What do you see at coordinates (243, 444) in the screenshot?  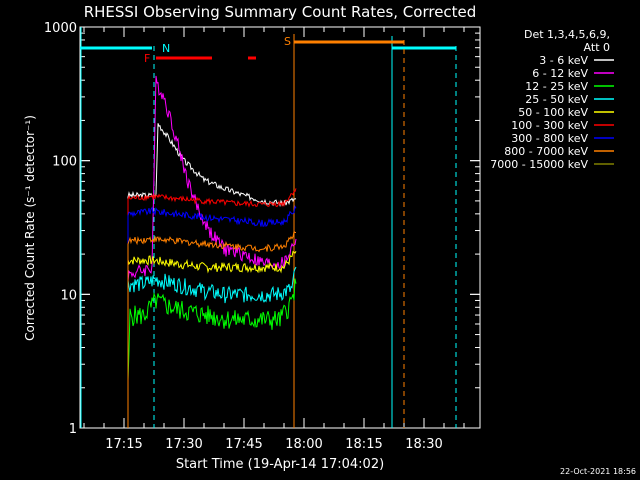 I see `x-tick-label: 17:45` at bounding box center [243, 444].